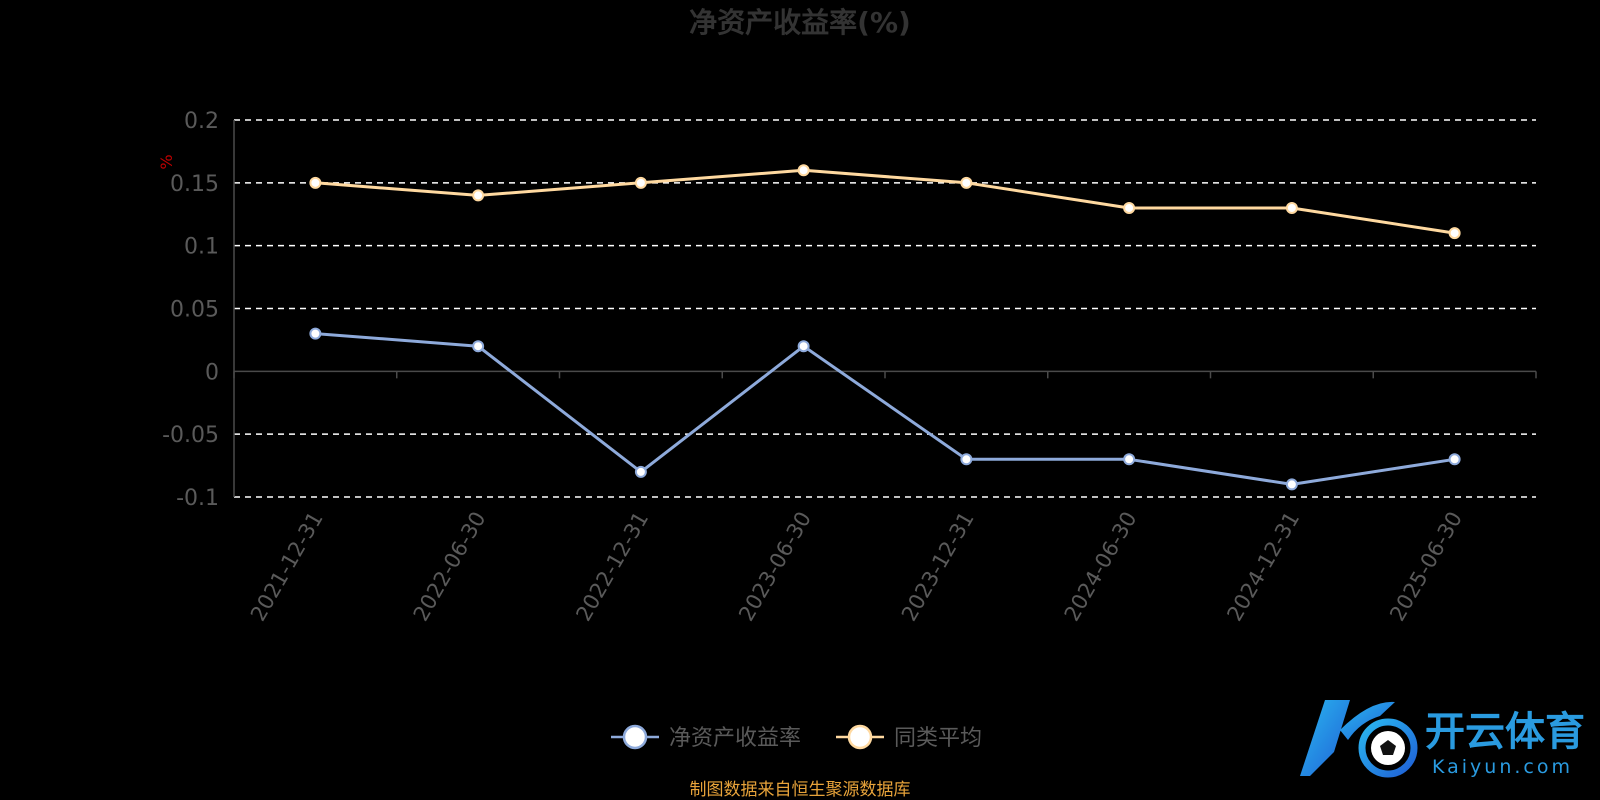 The height and width of the screenshot is (800, 1600). I want to click on chart-title: 净资产收益率(%), so click(800, 22).